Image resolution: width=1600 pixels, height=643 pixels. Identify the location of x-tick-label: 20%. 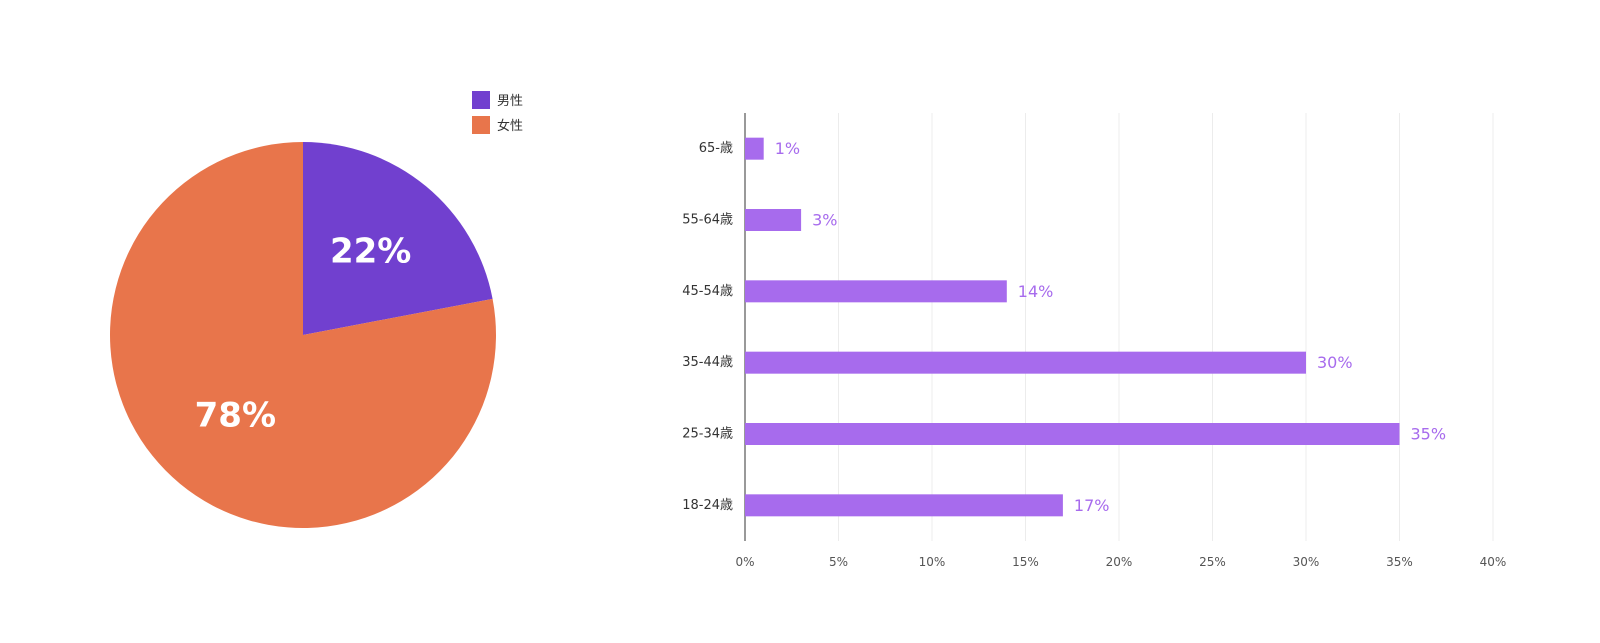
(1119, 562).